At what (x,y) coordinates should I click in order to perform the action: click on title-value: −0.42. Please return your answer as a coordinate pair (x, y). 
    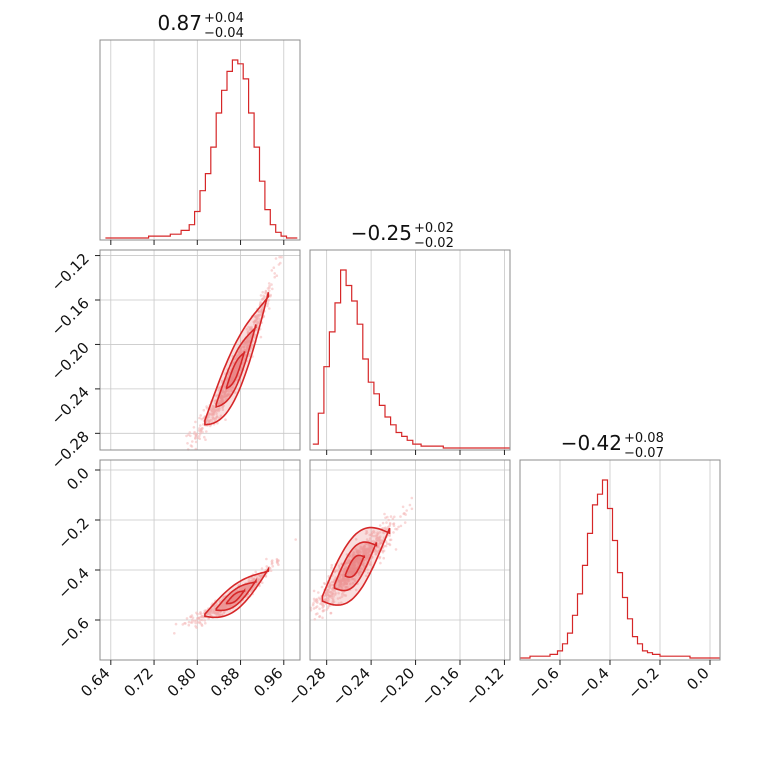
    Looking at the image, I should click on (591, 443).